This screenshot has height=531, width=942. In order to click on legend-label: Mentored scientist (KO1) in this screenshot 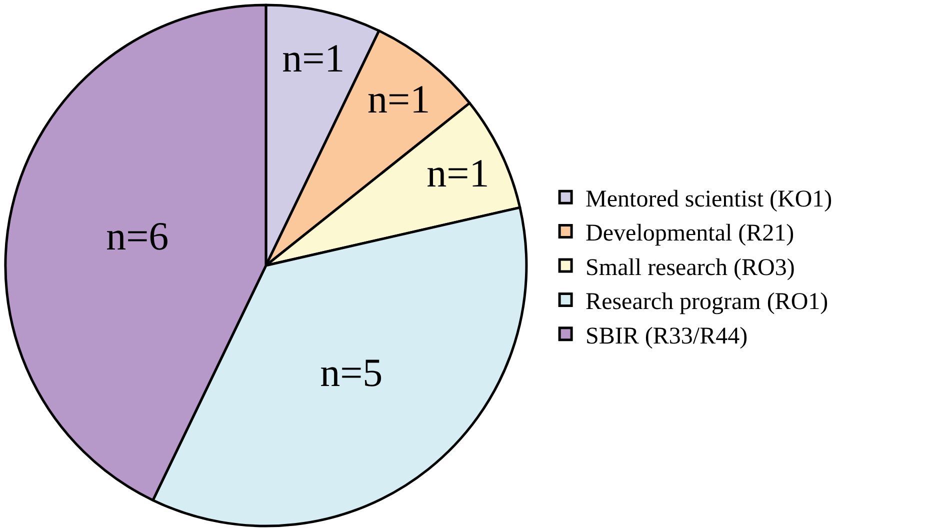, I will do `click(709, 199)`.